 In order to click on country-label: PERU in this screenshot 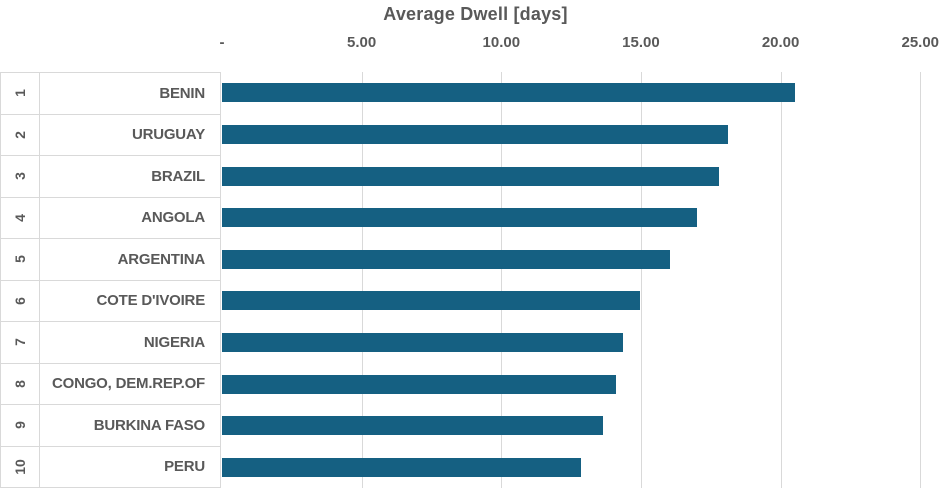, I will do `click(184, 467)`.